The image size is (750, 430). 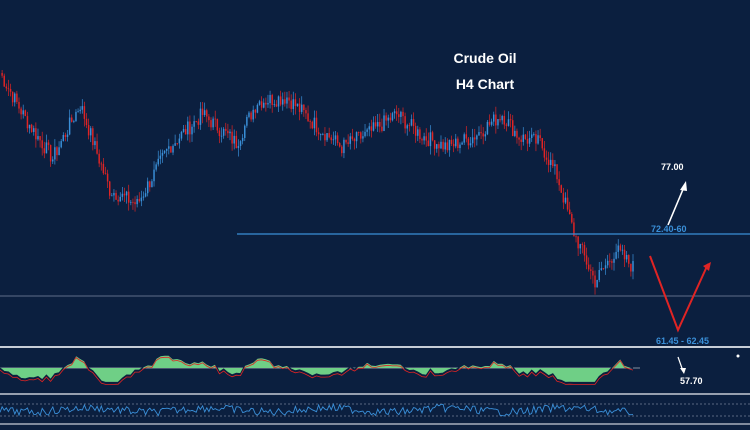 What do you see at coordinates (683, 186) in the screenshot?
I see `projection-arrowhead-white-icon` at bounding box center [683, 186].